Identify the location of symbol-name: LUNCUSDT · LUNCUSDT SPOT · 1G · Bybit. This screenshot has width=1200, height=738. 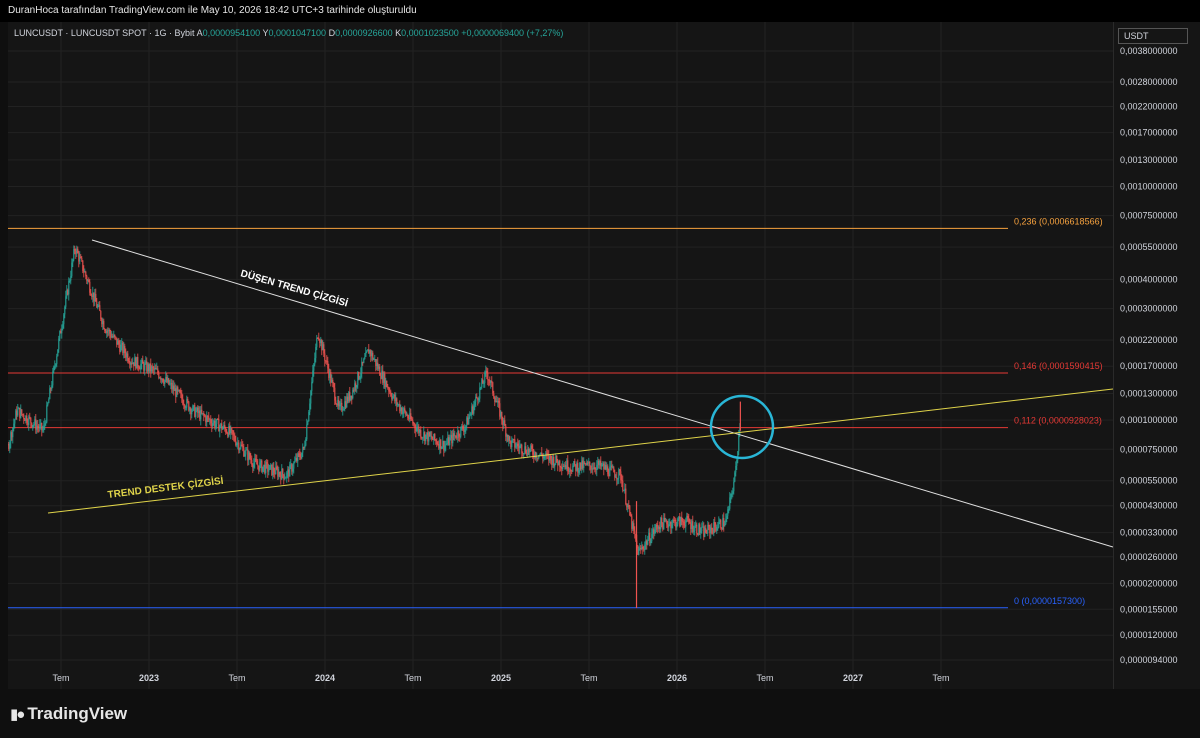
(104, 33).